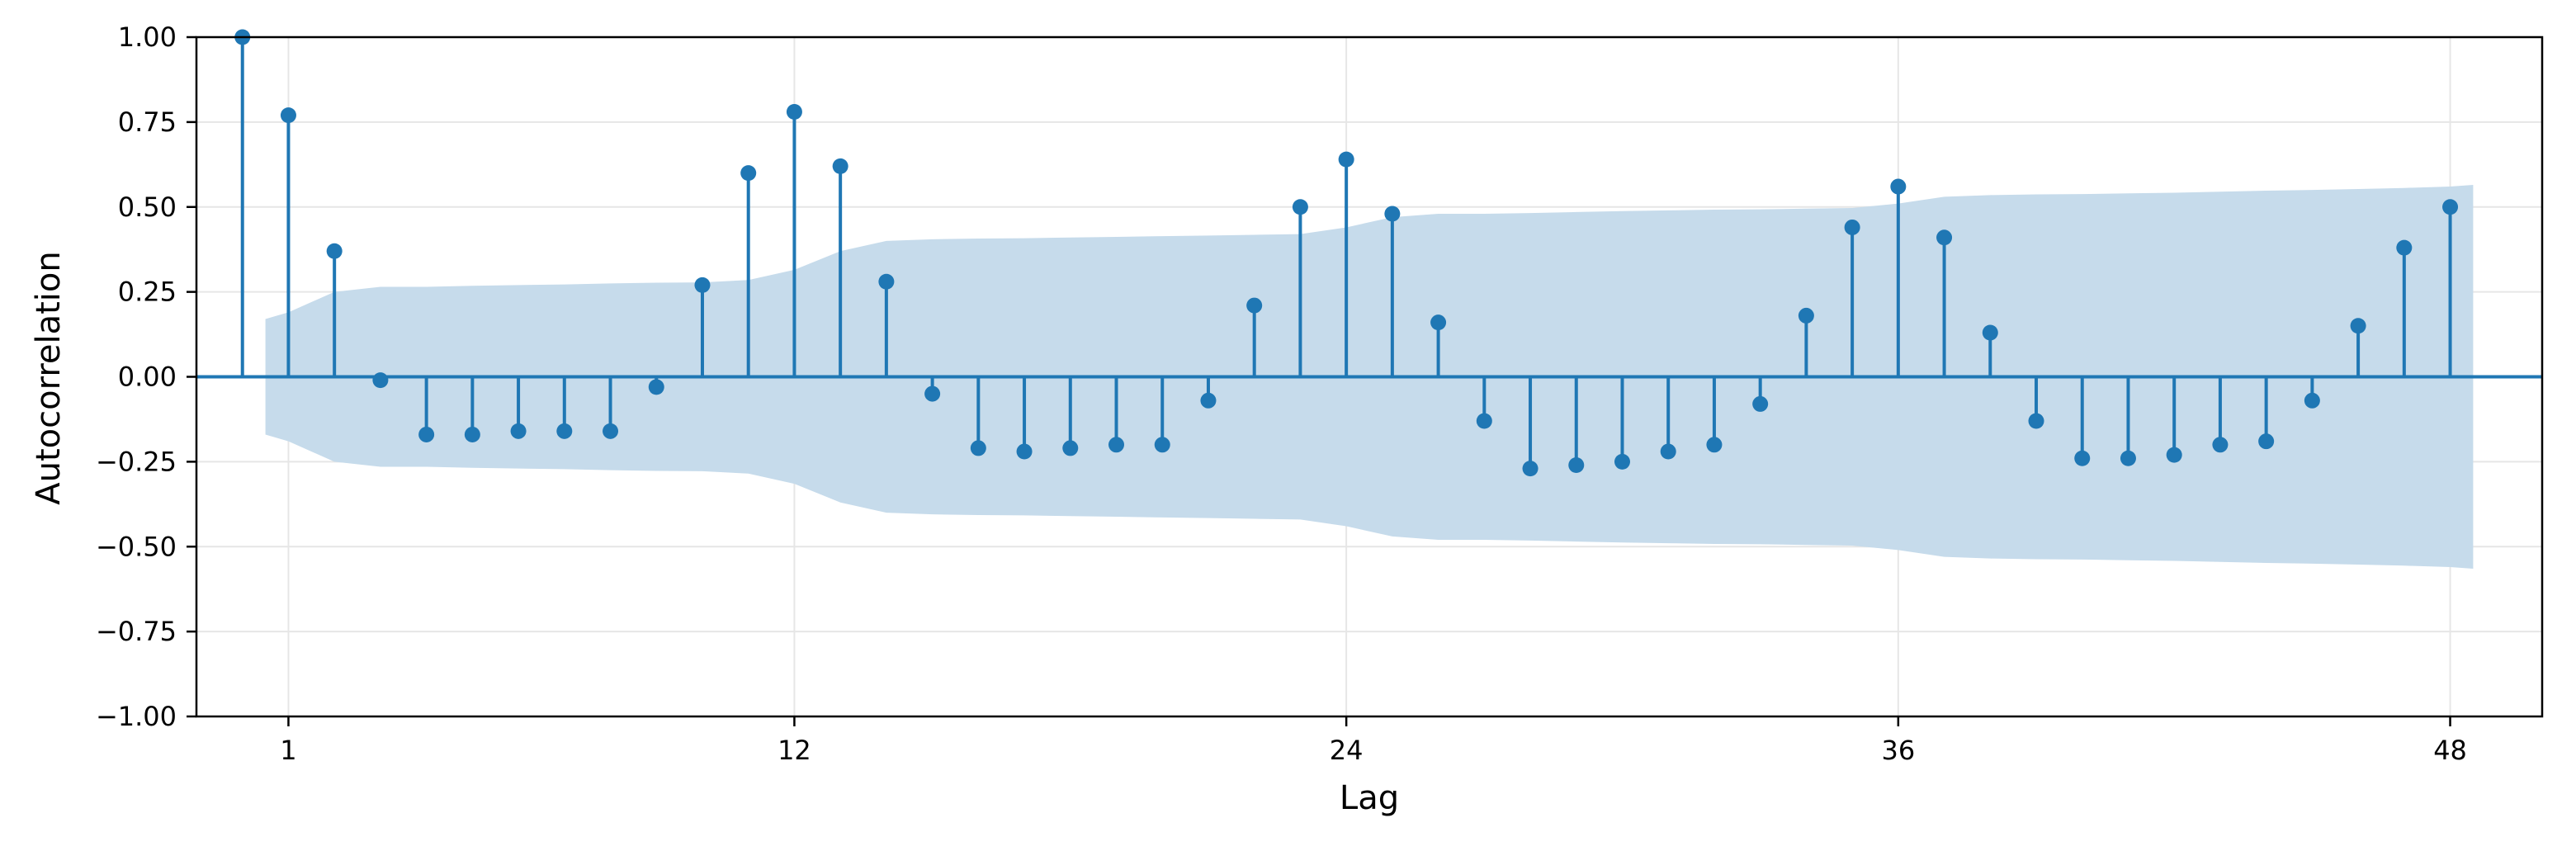 This screenshot has height=851, width=2576. What do you see at coordinates (147, 122) in the screenshot?
I see `y-tick-label-7: 0.75` at bounding box center [147, 122].